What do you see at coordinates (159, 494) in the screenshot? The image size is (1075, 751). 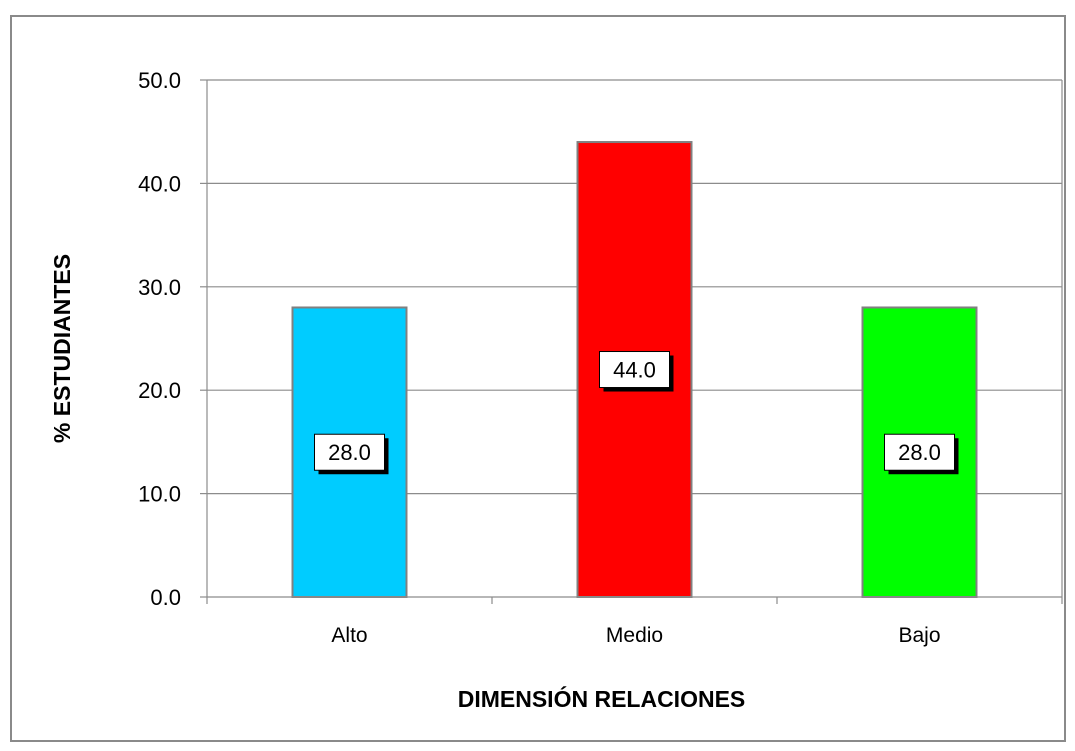 I see `y-tick-label: 10.0` at bounding box center [159, 494].